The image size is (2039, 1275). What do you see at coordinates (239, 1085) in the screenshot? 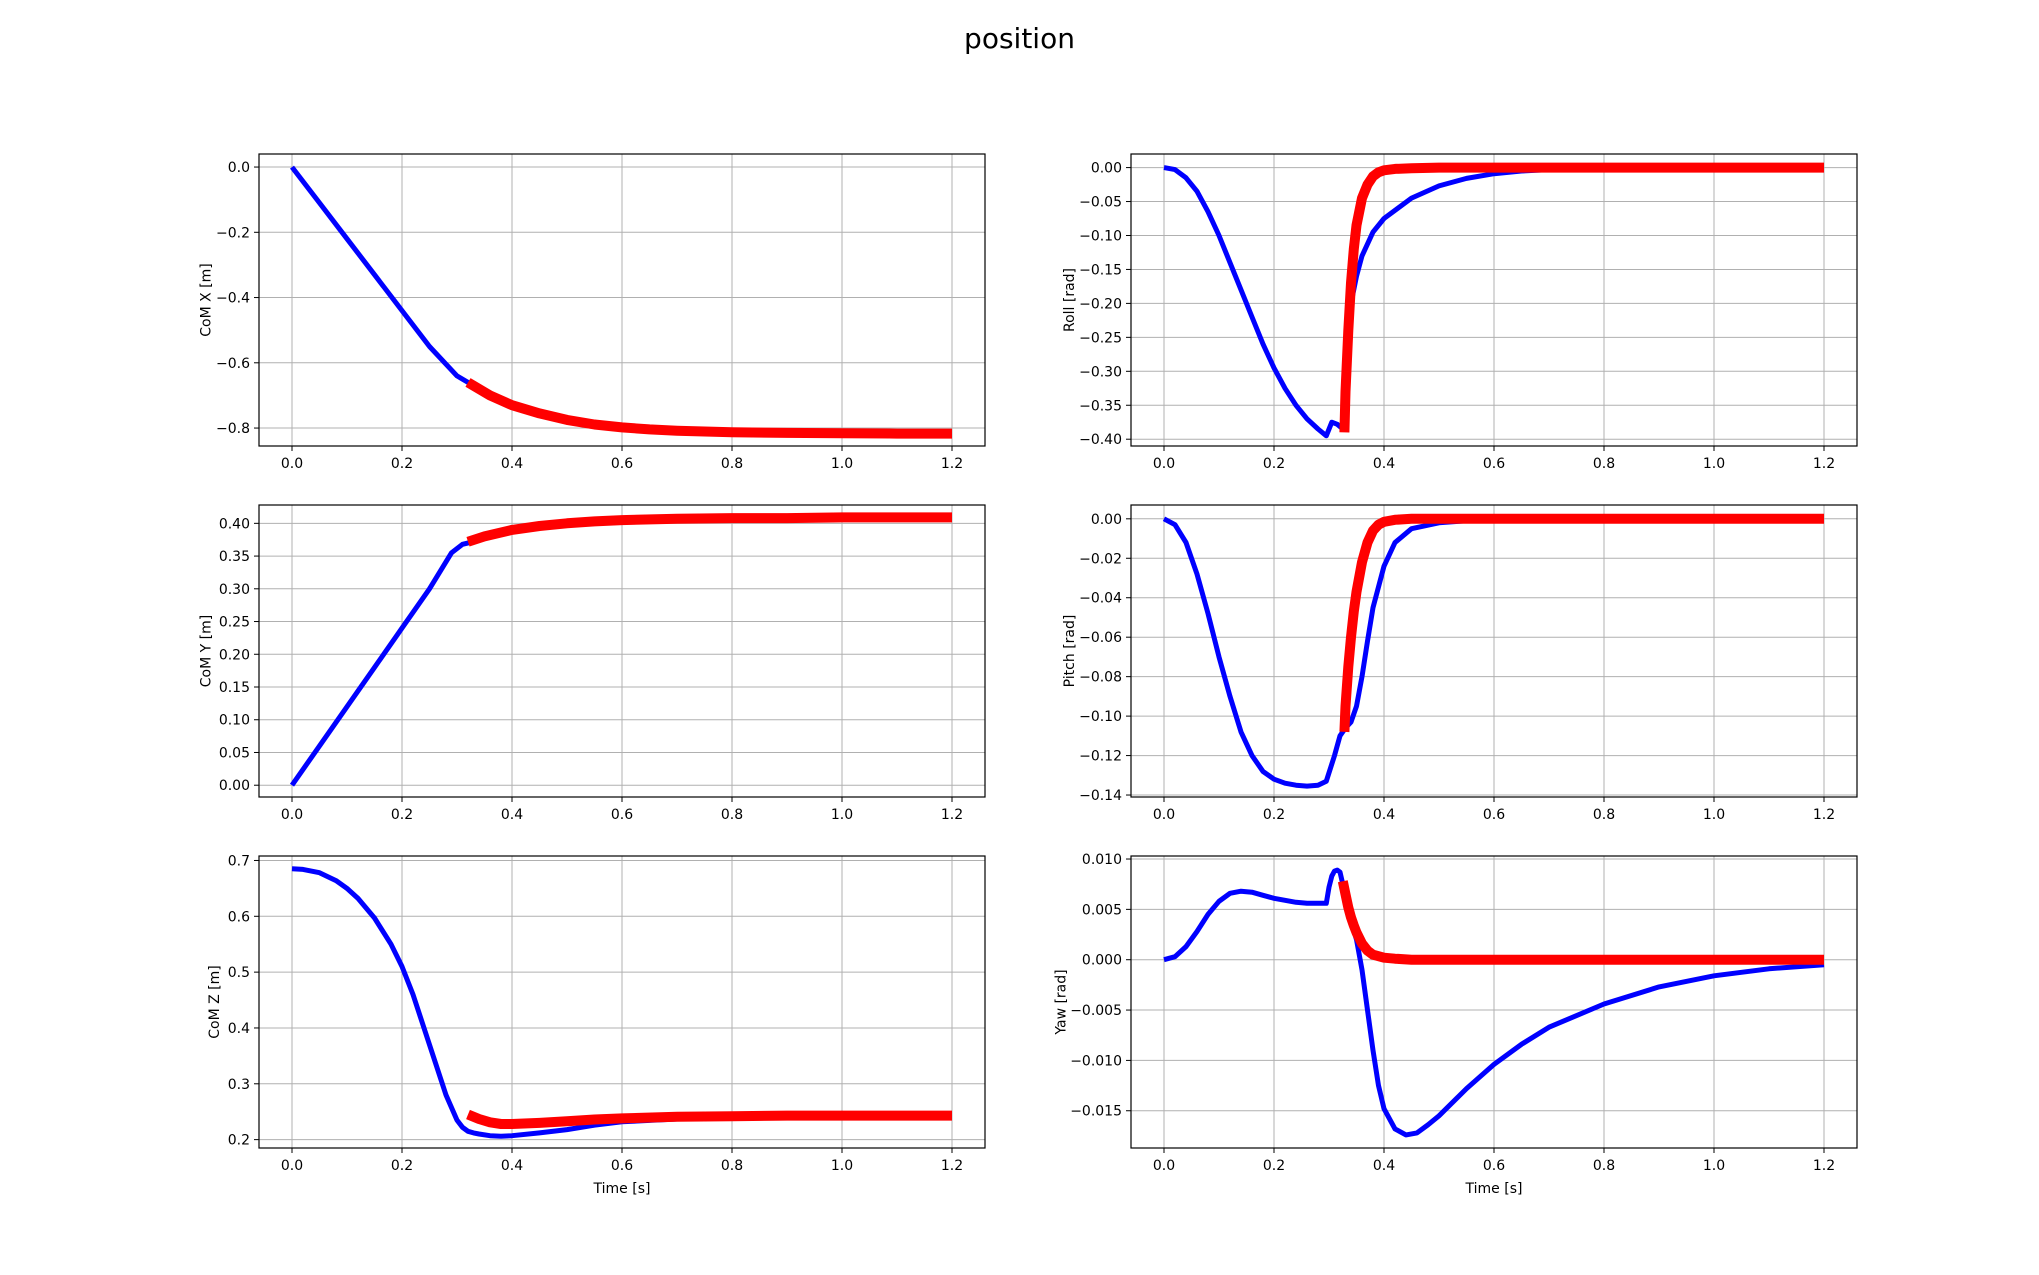
I see `y-tick-label: 0.3` at bounding box center [239, 1085].